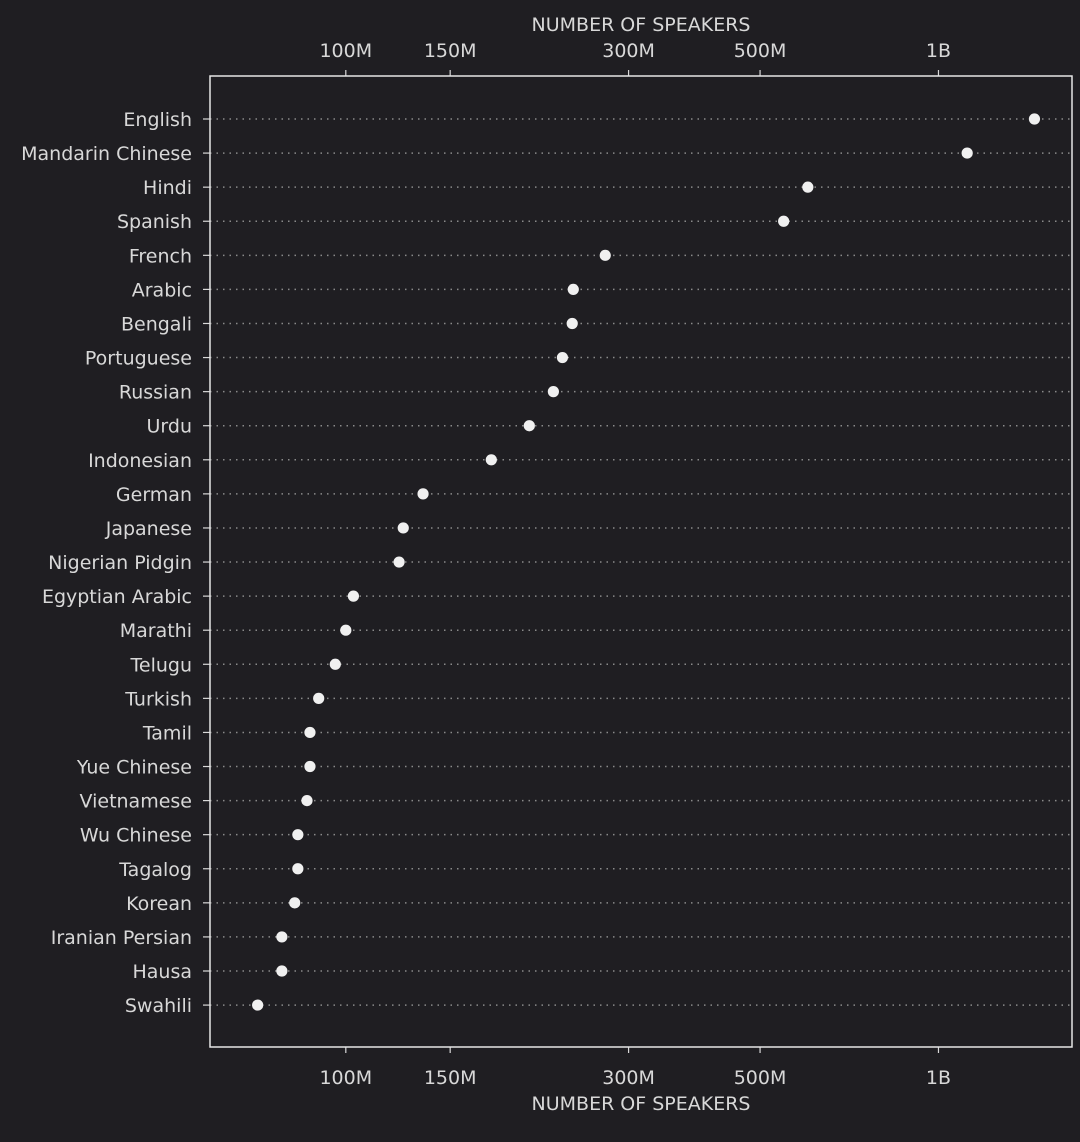 This screenshot has width=1080, height=1142. Describe the element at coordinates (161, 665) in the screenshot. I see `category-label: Telugu` at that location.